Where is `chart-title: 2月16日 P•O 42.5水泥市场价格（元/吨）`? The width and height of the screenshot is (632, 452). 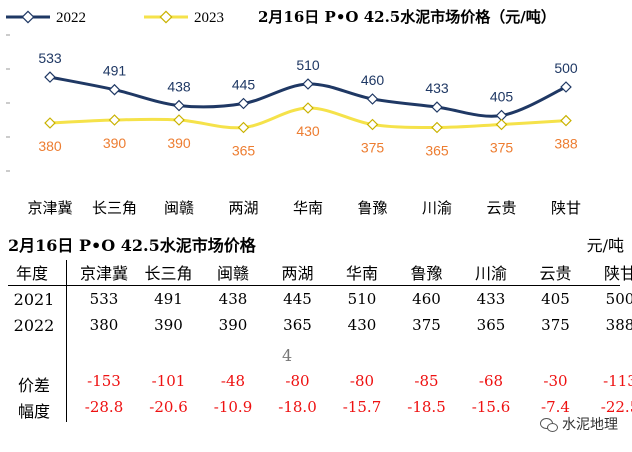 chart-title: 2月16日 P•O 42.5水泥市场价格（元/吨） is located at coordinates (407, 17).